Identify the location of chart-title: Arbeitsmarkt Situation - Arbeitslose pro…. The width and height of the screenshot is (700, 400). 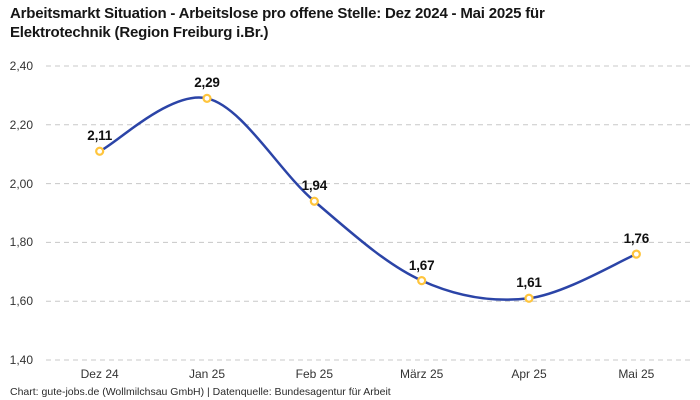
(350, 23).